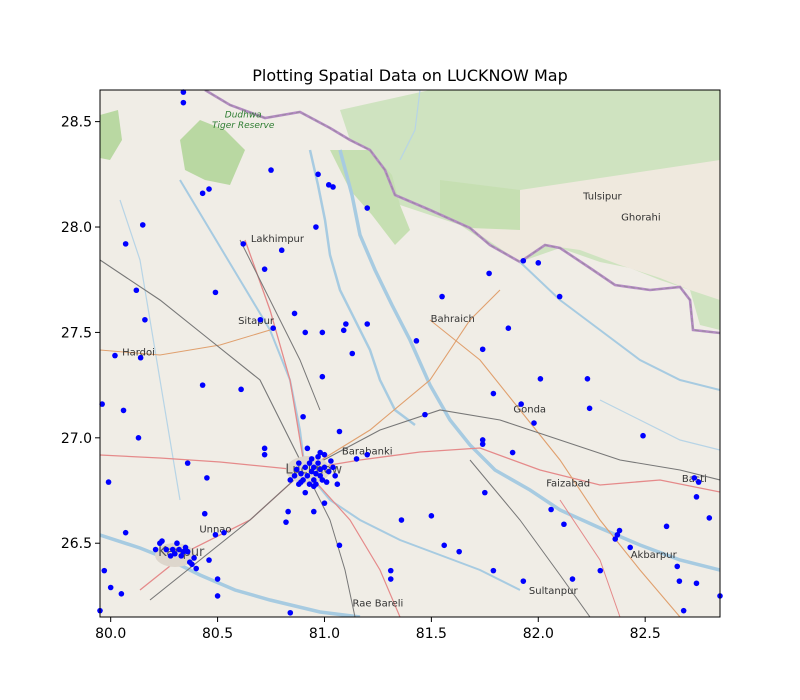 This screenshot has width=800, height=700. What do you see at coordinates (243, 115) in the screenshot?
I see `map-label: Dudhwa` at bounding box center [243, 115].